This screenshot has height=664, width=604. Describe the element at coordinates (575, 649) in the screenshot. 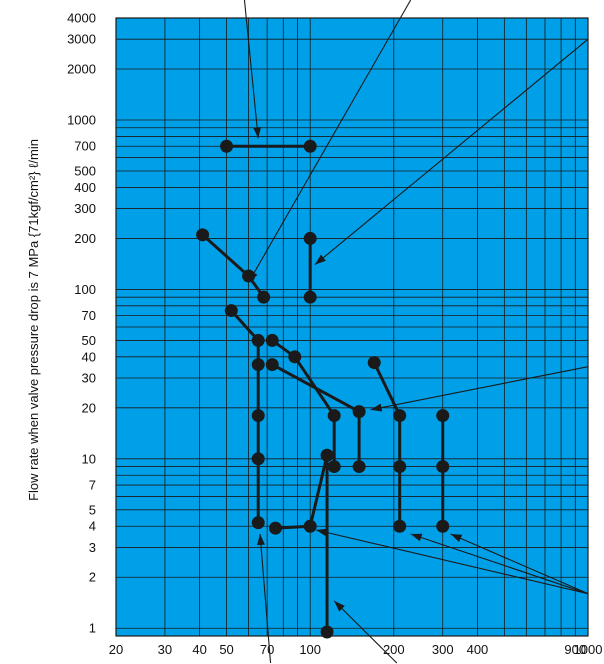

I see `x-tick-label: 900` at that location.